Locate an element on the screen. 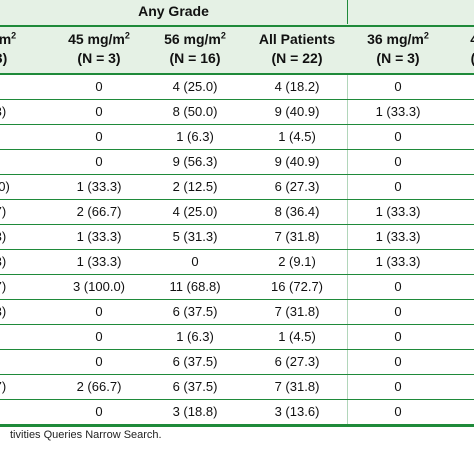  table-row: 3.3) 0 6 (37.5) 7 (31.8) 0 is located at coordinates (237, 312).